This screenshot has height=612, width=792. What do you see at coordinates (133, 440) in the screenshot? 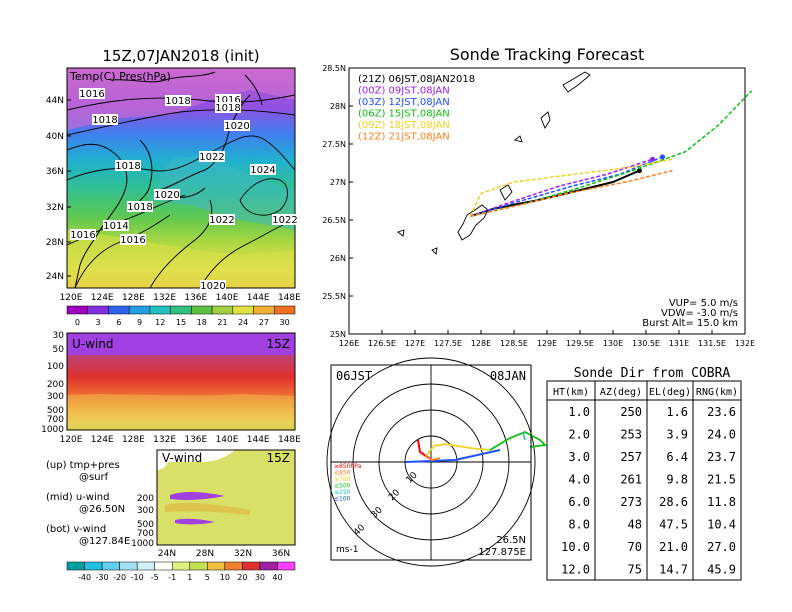
I see `u-wind-lon-tick: 128E` at bounding box center [133, 440].